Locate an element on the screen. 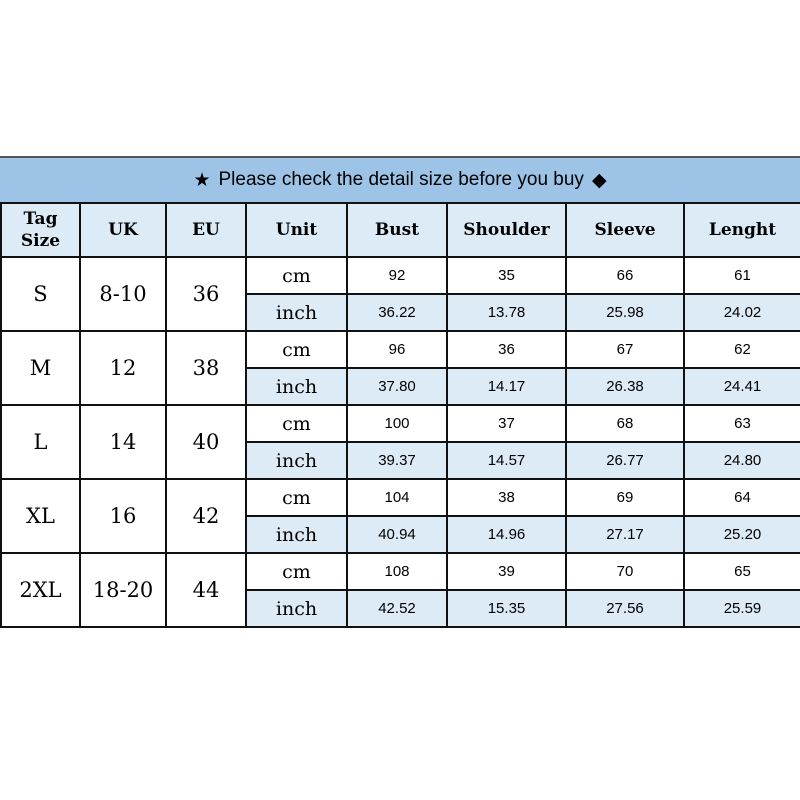 The width and height of the screenshot is (800, 800). shoulder-cell: 36 is located at coordinates (506, 349).